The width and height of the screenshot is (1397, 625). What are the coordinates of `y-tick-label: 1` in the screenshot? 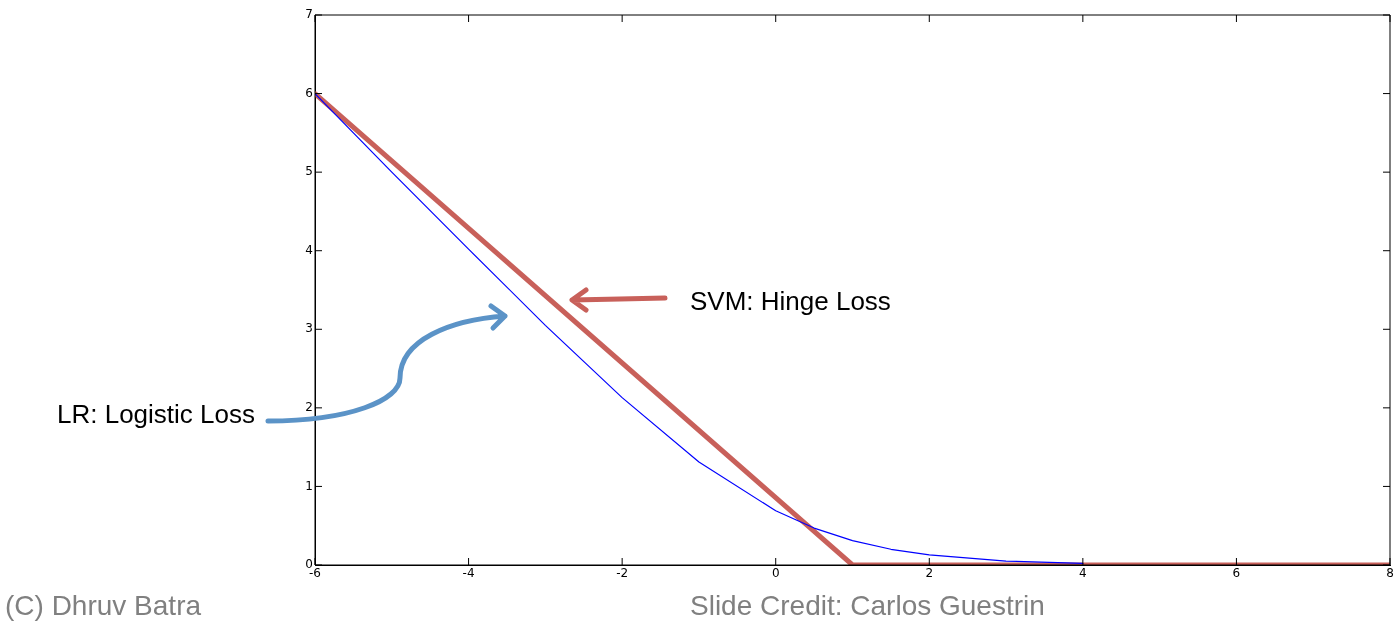 It's located at (309, 485).